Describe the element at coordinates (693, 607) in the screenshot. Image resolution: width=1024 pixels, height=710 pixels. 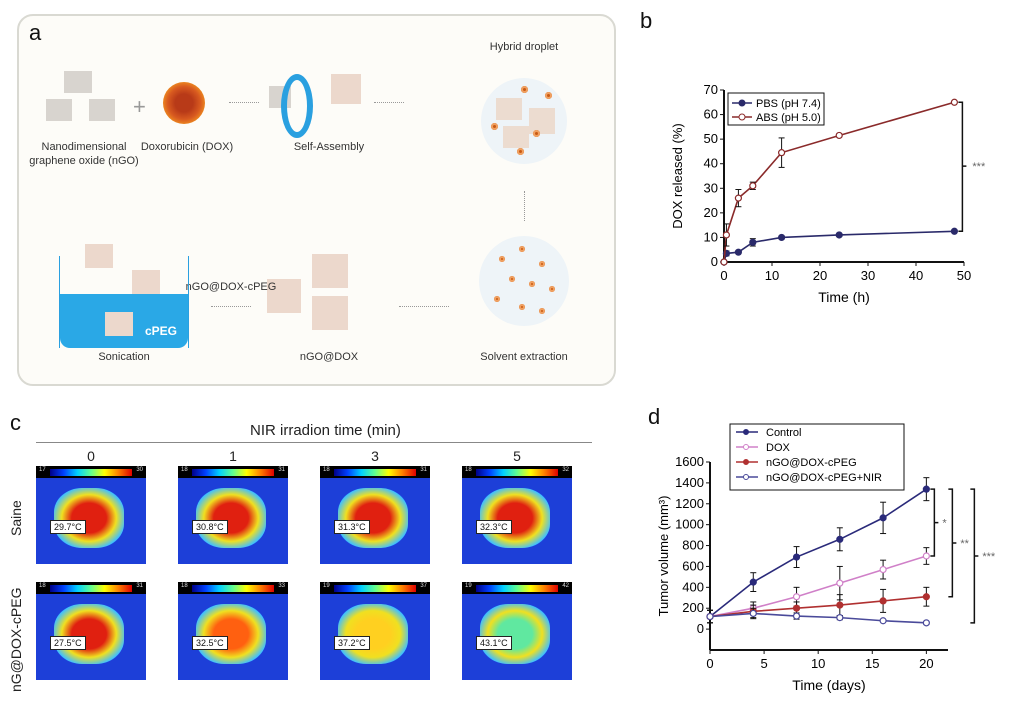
I see `y-tick-label: 200` at that location.